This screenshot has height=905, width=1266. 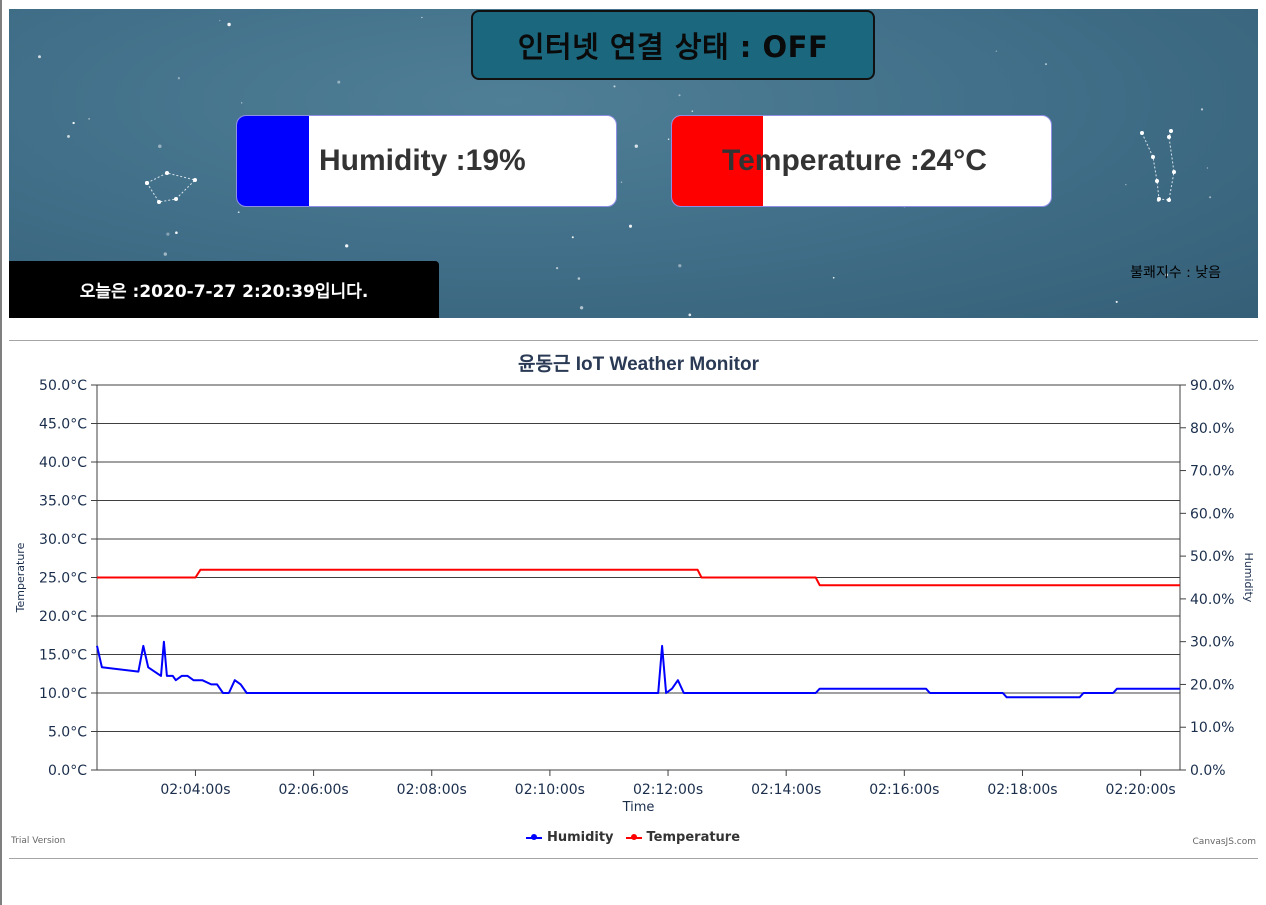 I want to click on y-tick-label: 50.0°C, so click(x=63, y=386).